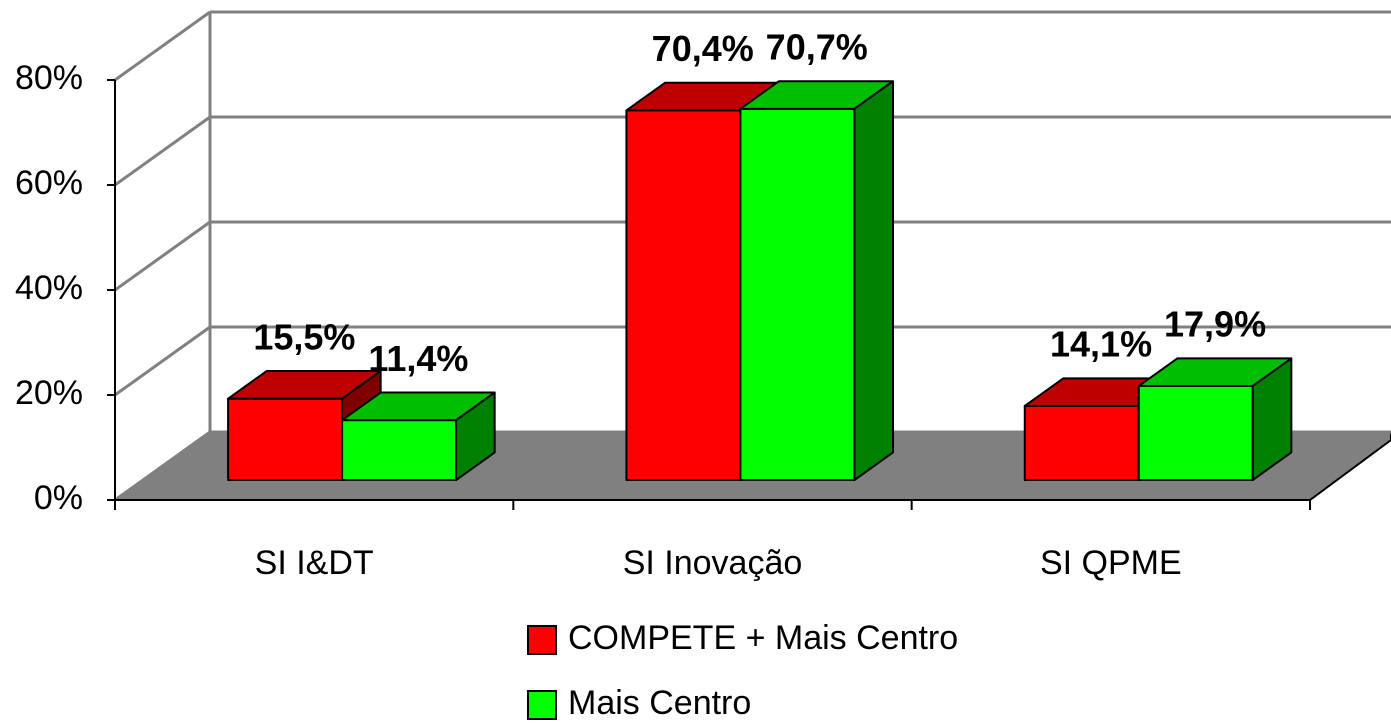 This screenshot has width=1391, height=725. I want to click on y-tick-label: 0%, so click(58, 498).